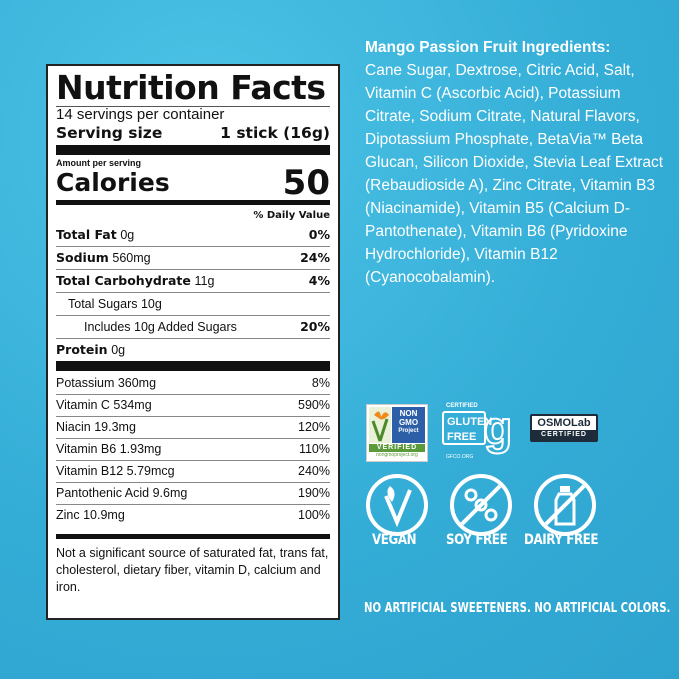 Image resolution: width=679 pixels, height=679 pixels. I want to click on osmolab-badge: OSMOLab CERTIFIED, so click(564, 428).